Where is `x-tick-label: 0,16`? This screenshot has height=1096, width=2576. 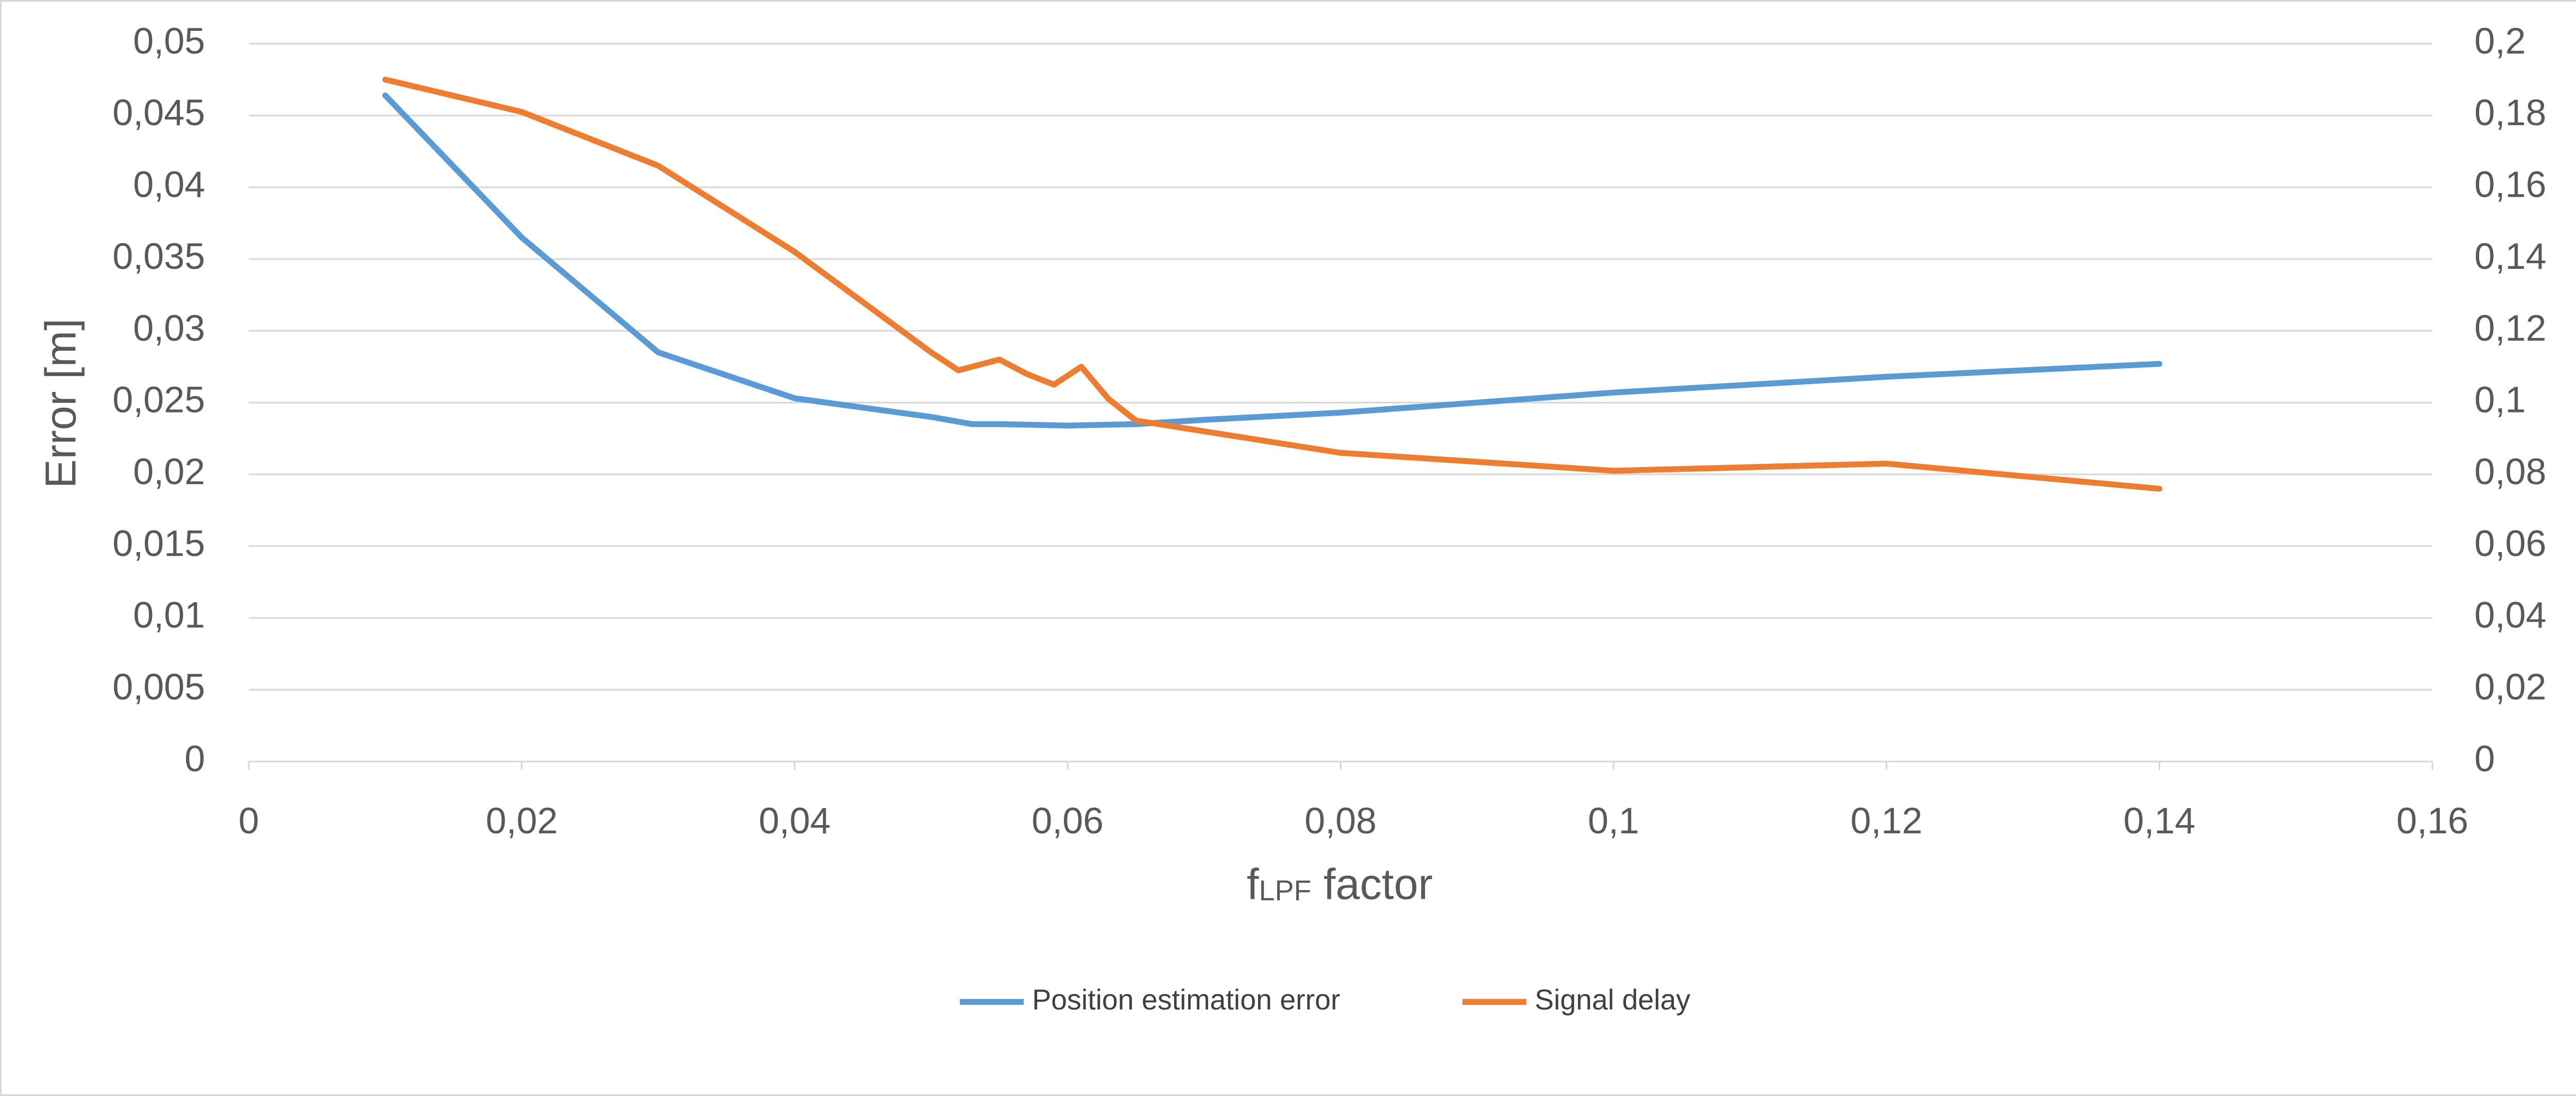 x-tick-label: 0,16 is located at coordinates (2432, 821).